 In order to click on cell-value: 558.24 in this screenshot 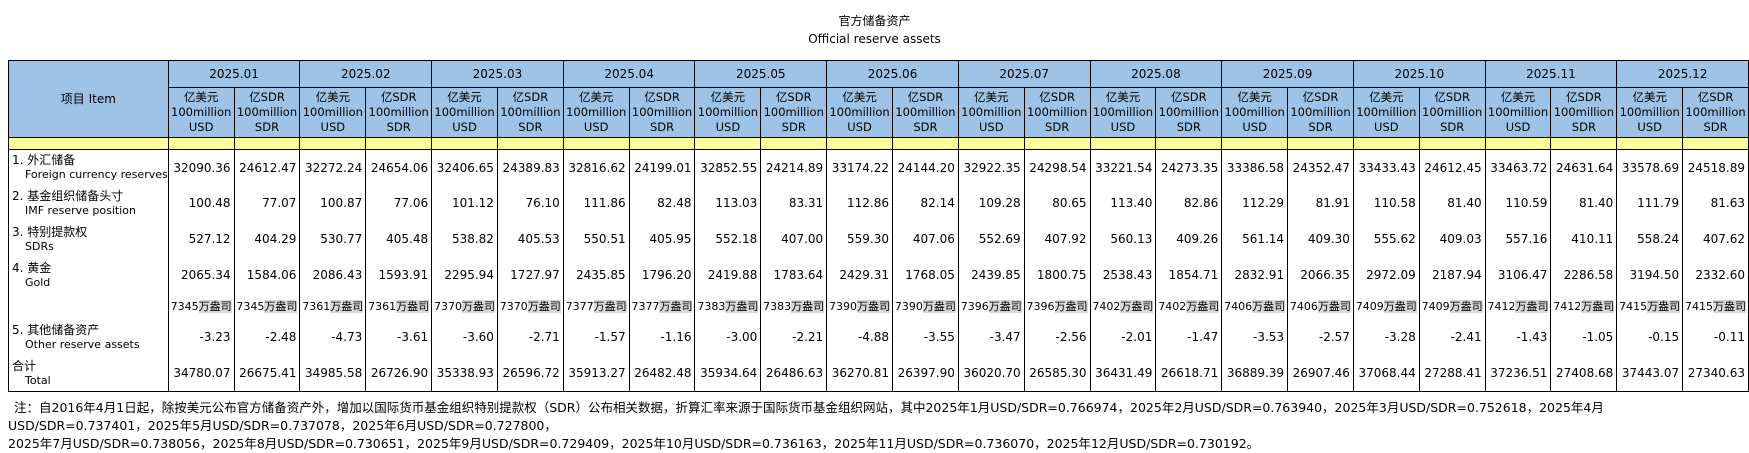, I will do `click(1658, 239)`.